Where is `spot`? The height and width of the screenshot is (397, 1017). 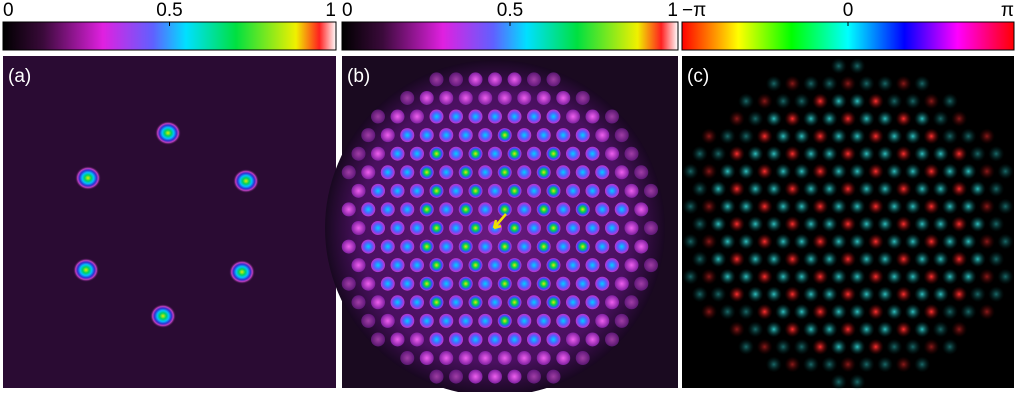
spot is located at coordinates (168, 133).